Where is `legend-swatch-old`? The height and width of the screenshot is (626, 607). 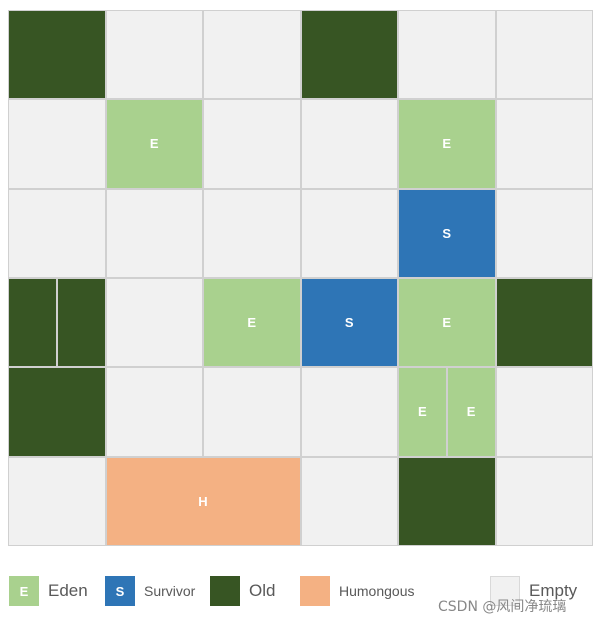 legend-swatch-old is located at coordinates (225, 591).